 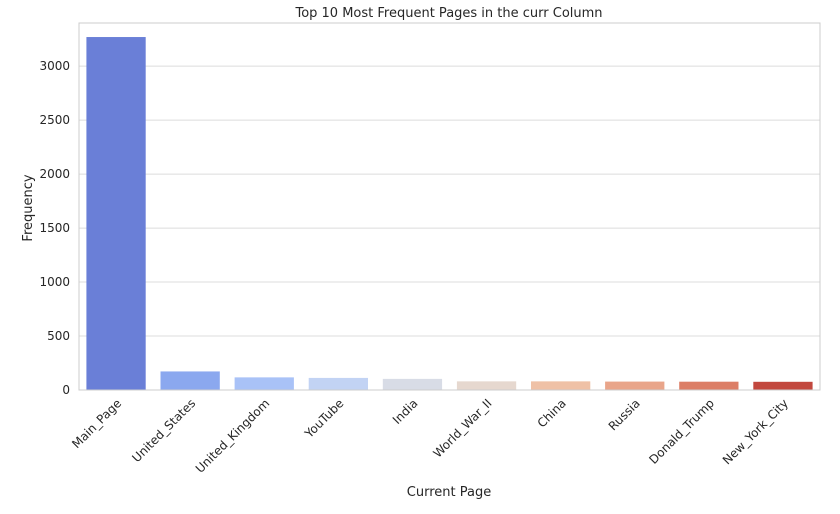 What do you see at coordinates (54, 66) in the screenshot?
I see `y-tick-label: 3000` at bounding box center [54, 66].